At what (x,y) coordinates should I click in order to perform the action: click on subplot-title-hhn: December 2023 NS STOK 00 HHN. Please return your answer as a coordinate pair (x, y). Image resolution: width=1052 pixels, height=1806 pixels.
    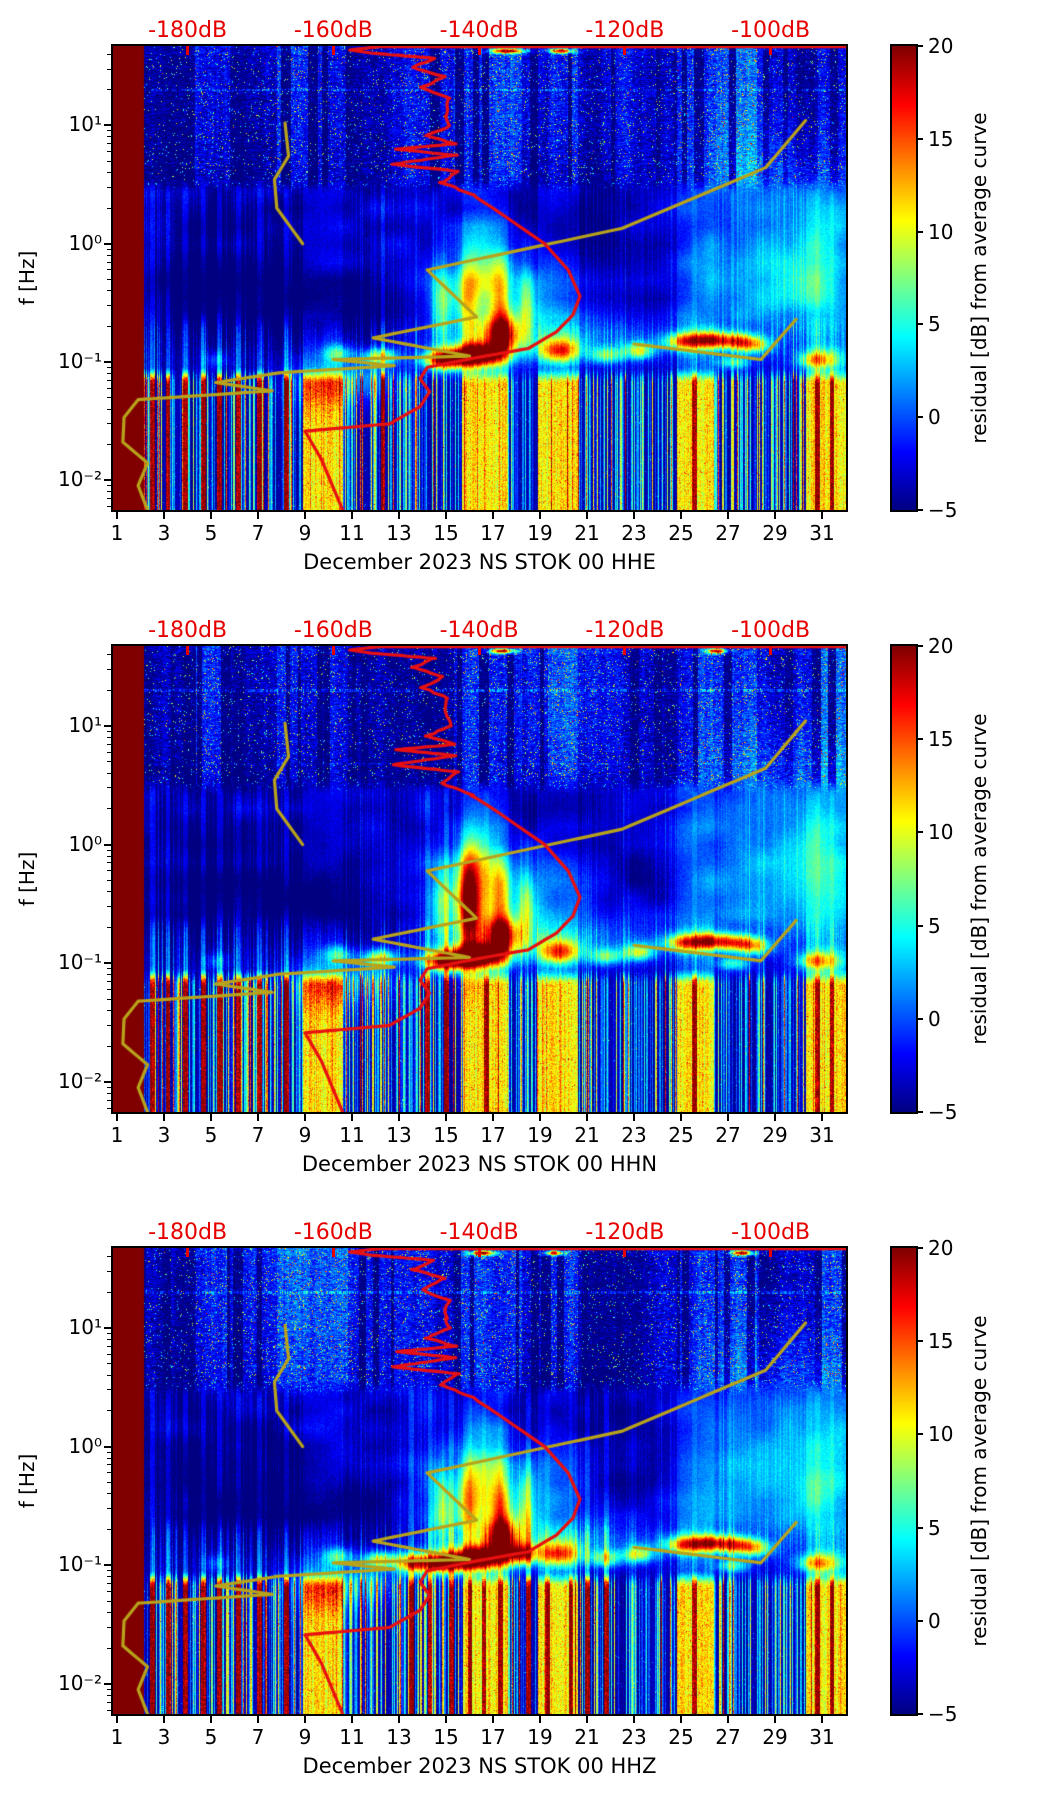
    Looking at the image, I should click on (479, 1164).